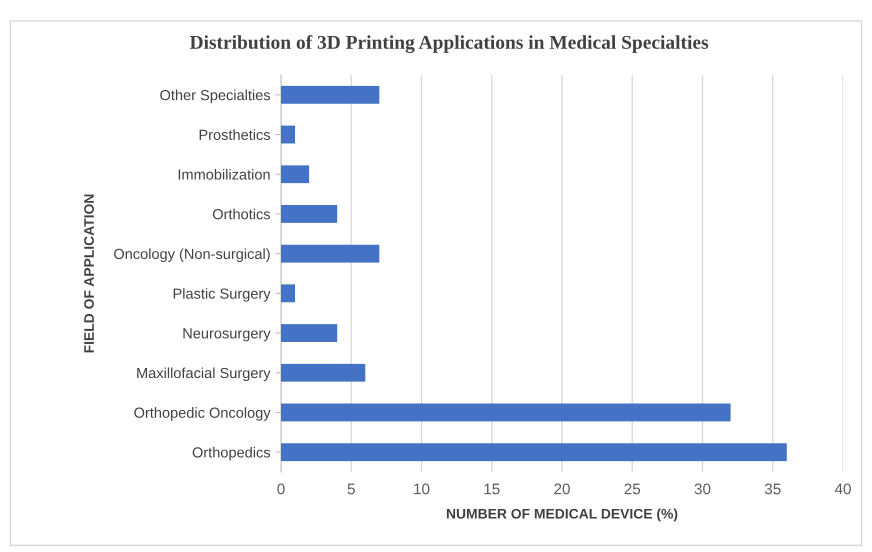 The height and width of the screenshot is (552, 872). What do you see at coordinates (281, 489) in the screenshot?
I see `x-tick-label: 0` at bounding box center [281, 489].